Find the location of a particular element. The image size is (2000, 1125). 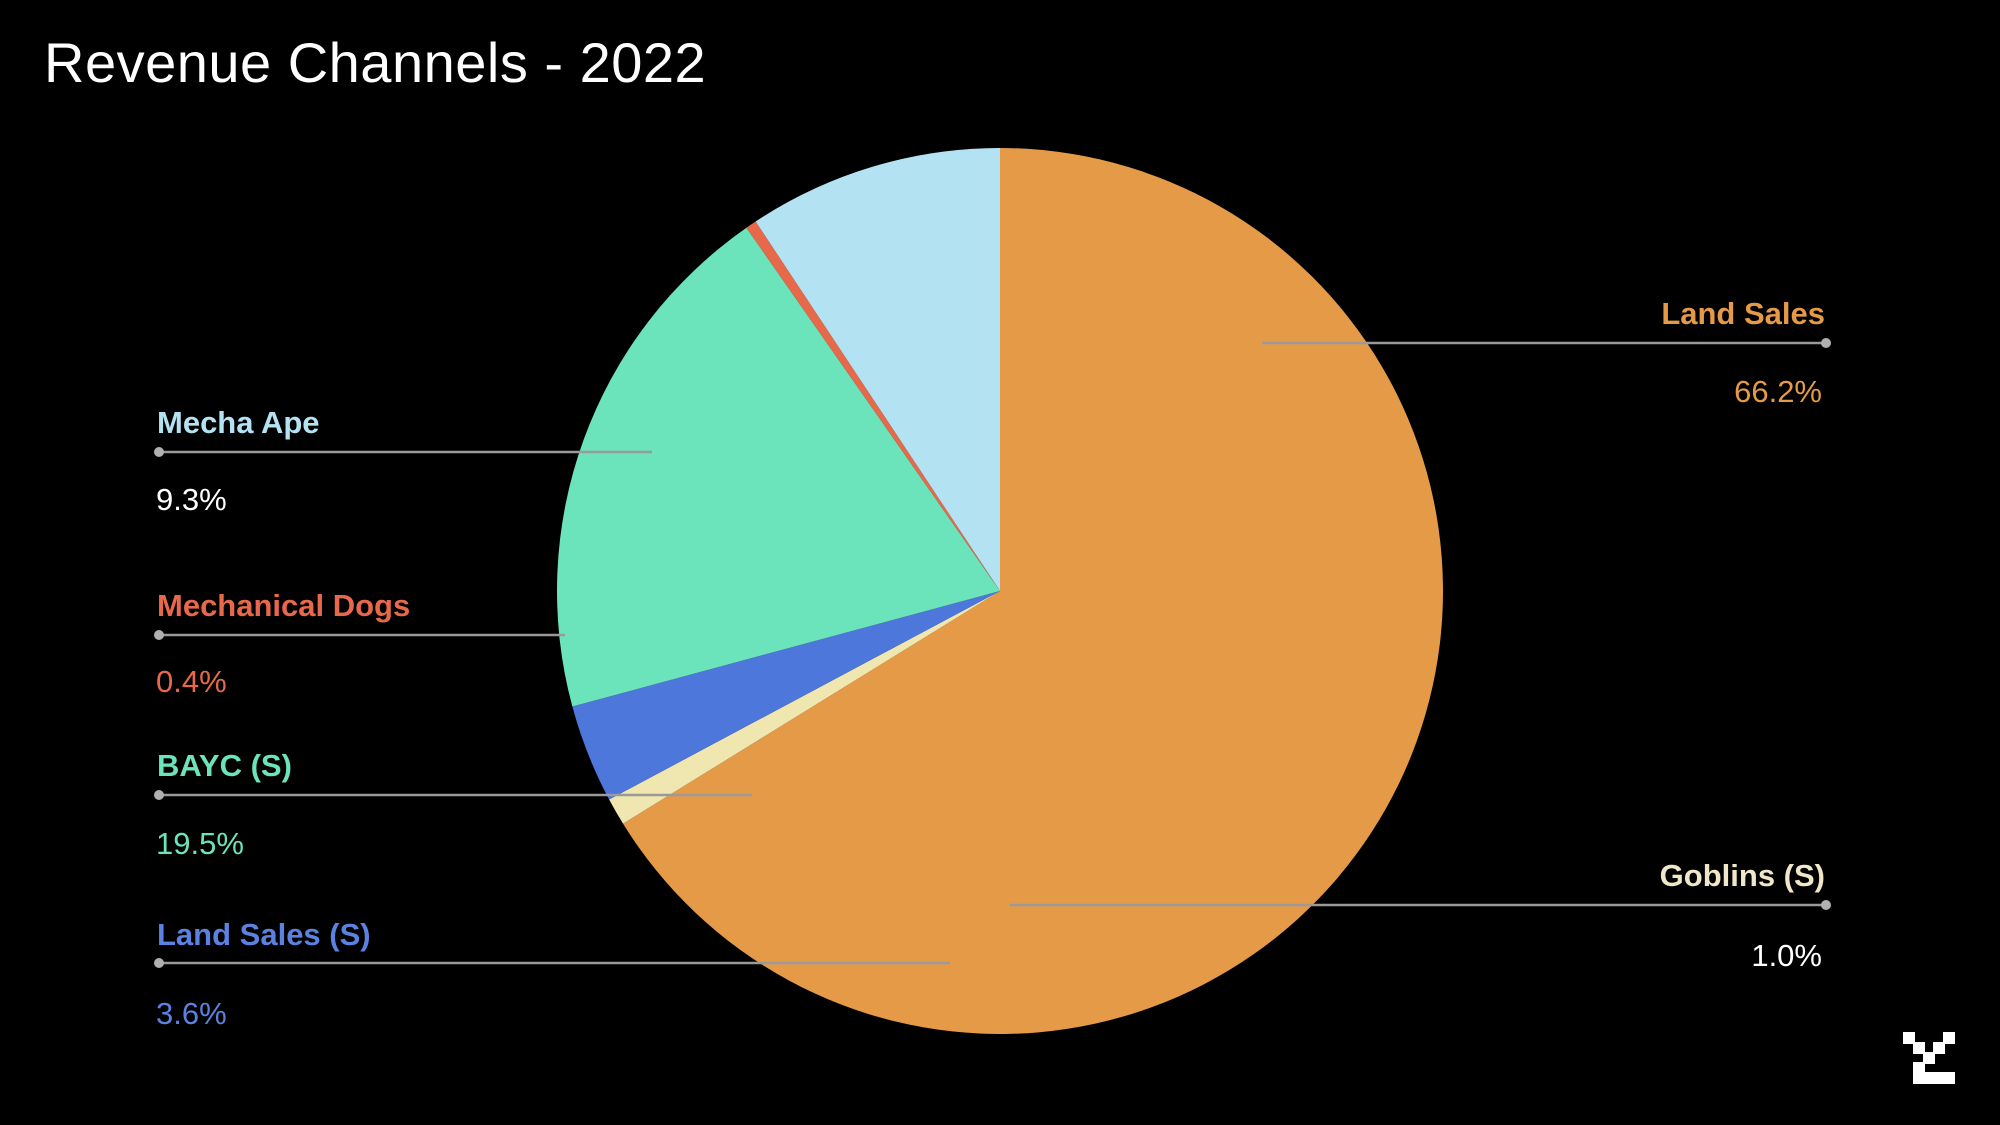

pie-slice-goblins-s is located at coordinates (804, 707).